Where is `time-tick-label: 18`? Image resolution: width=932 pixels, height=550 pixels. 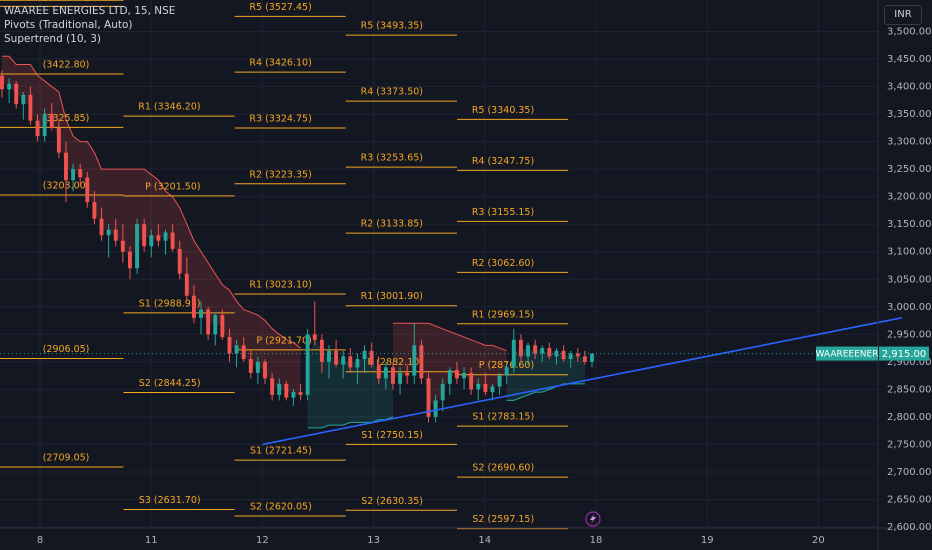
time-tick-label: 18 is located at coordinates (596, 540).